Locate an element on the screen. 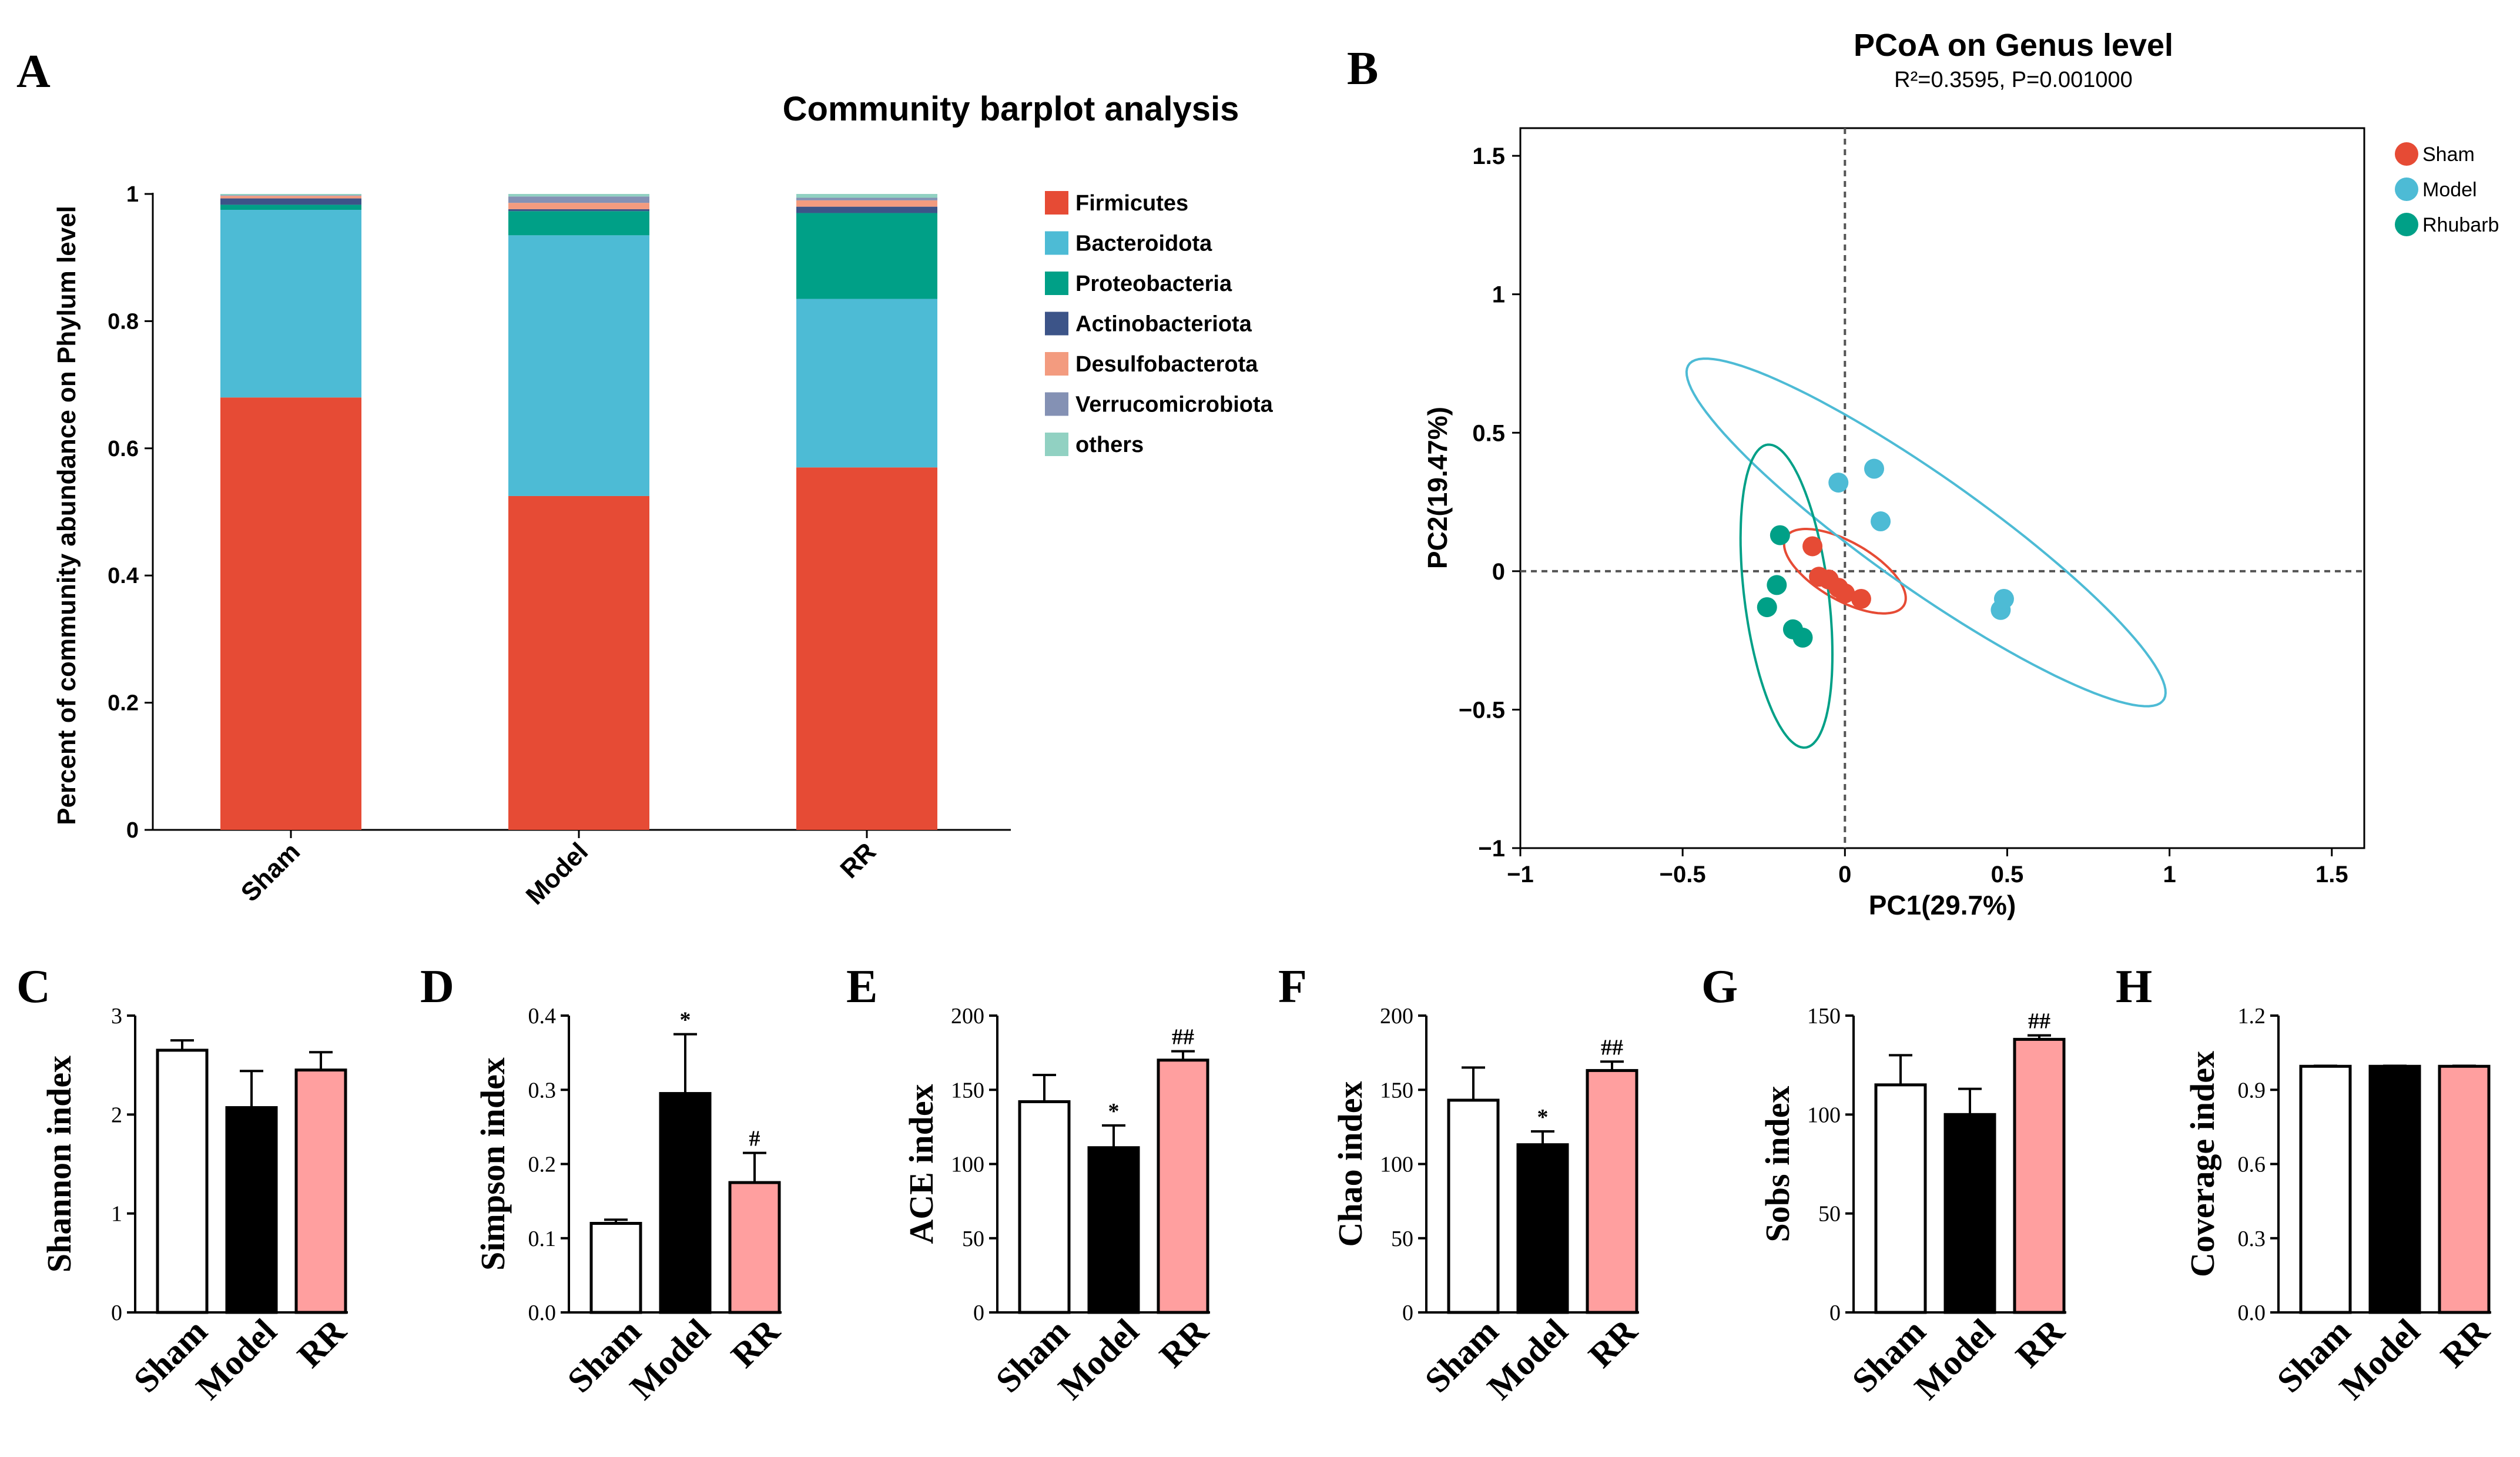  y-tick-label: −0.5 is located at coordinates (1482, 710).